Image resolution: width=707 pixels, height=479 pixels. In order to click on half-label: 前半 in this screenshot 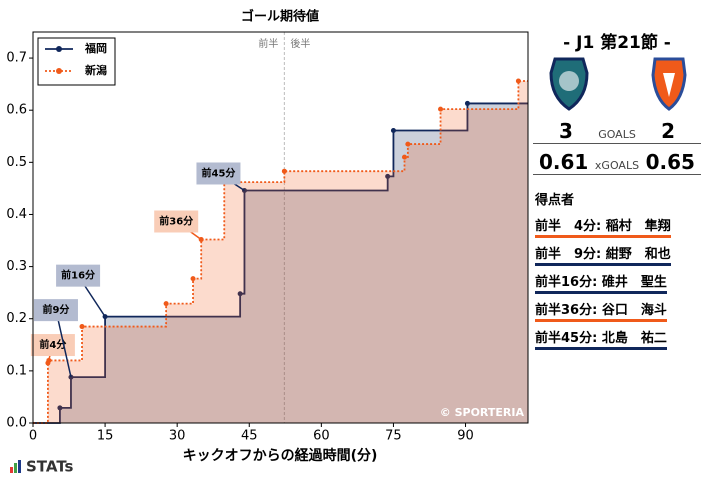, I will do `click(268, 43)`.